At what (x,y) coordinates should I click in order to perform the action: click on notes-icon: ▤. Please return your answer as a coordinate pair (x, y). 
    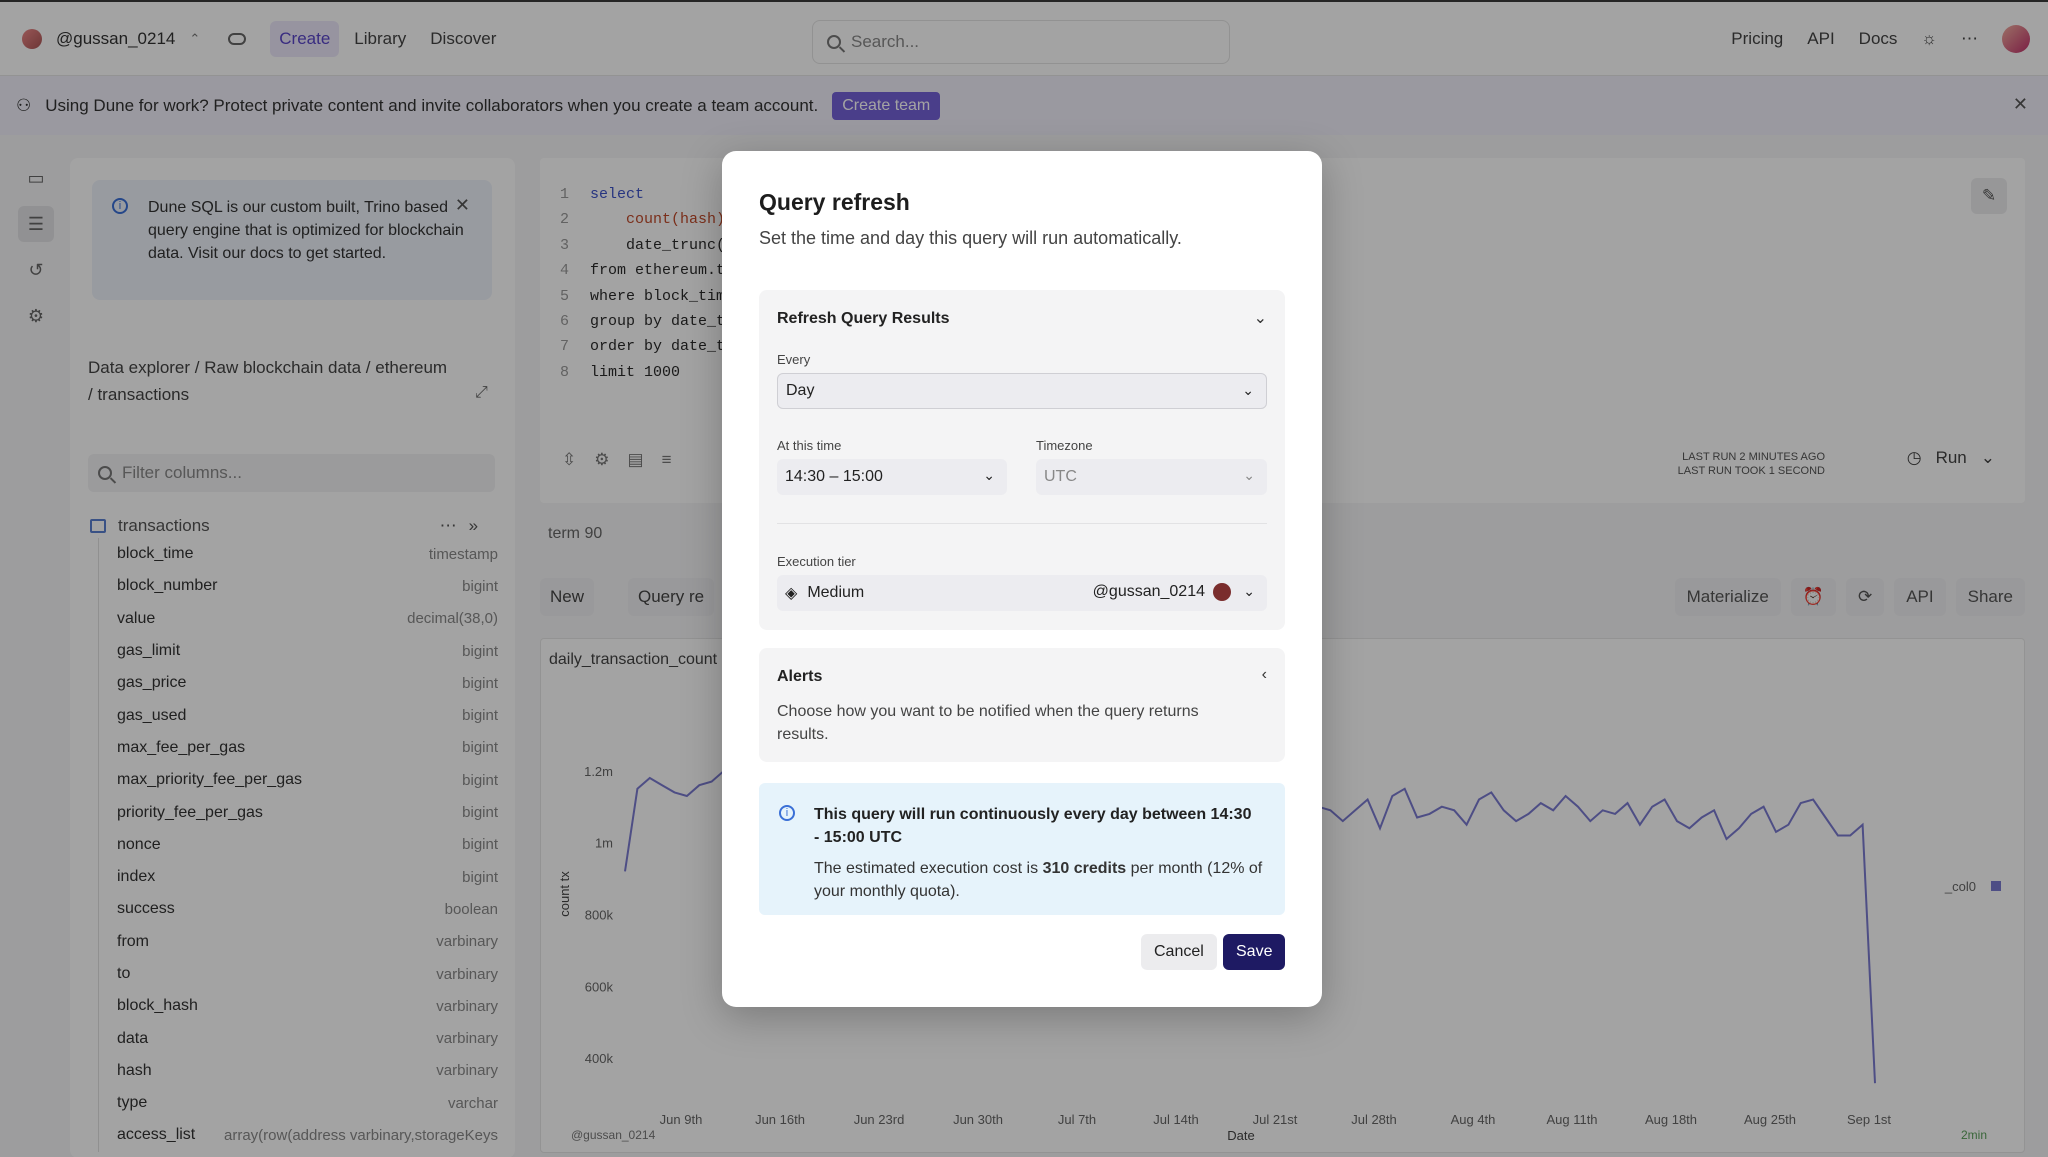
    Looking at the image, I should click on (635, 459).